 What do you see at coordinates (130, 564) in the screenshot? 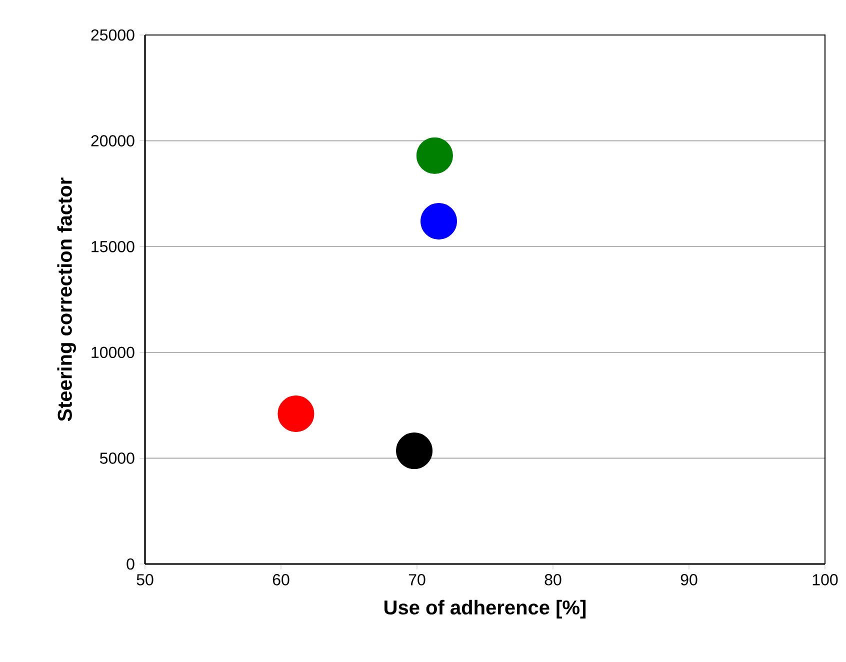
I see `y-tick-label: 0` at bounding box center [130, 564].